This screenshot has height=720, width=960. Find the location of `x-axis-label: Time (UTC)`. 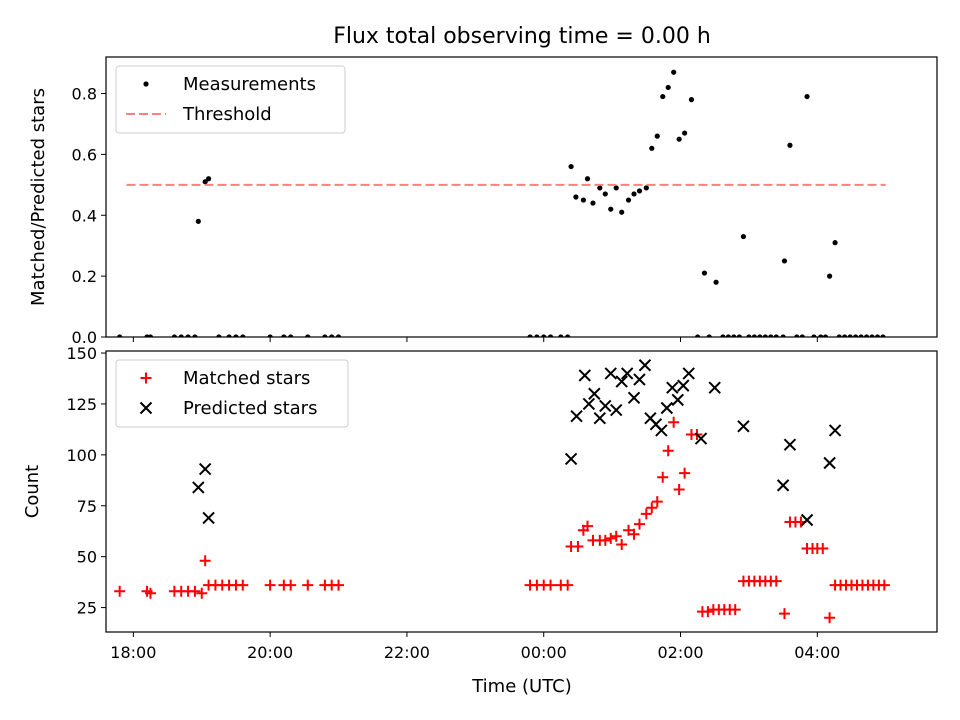

x-axis-label: Time (UTC) is located at coordinates (521, 686).